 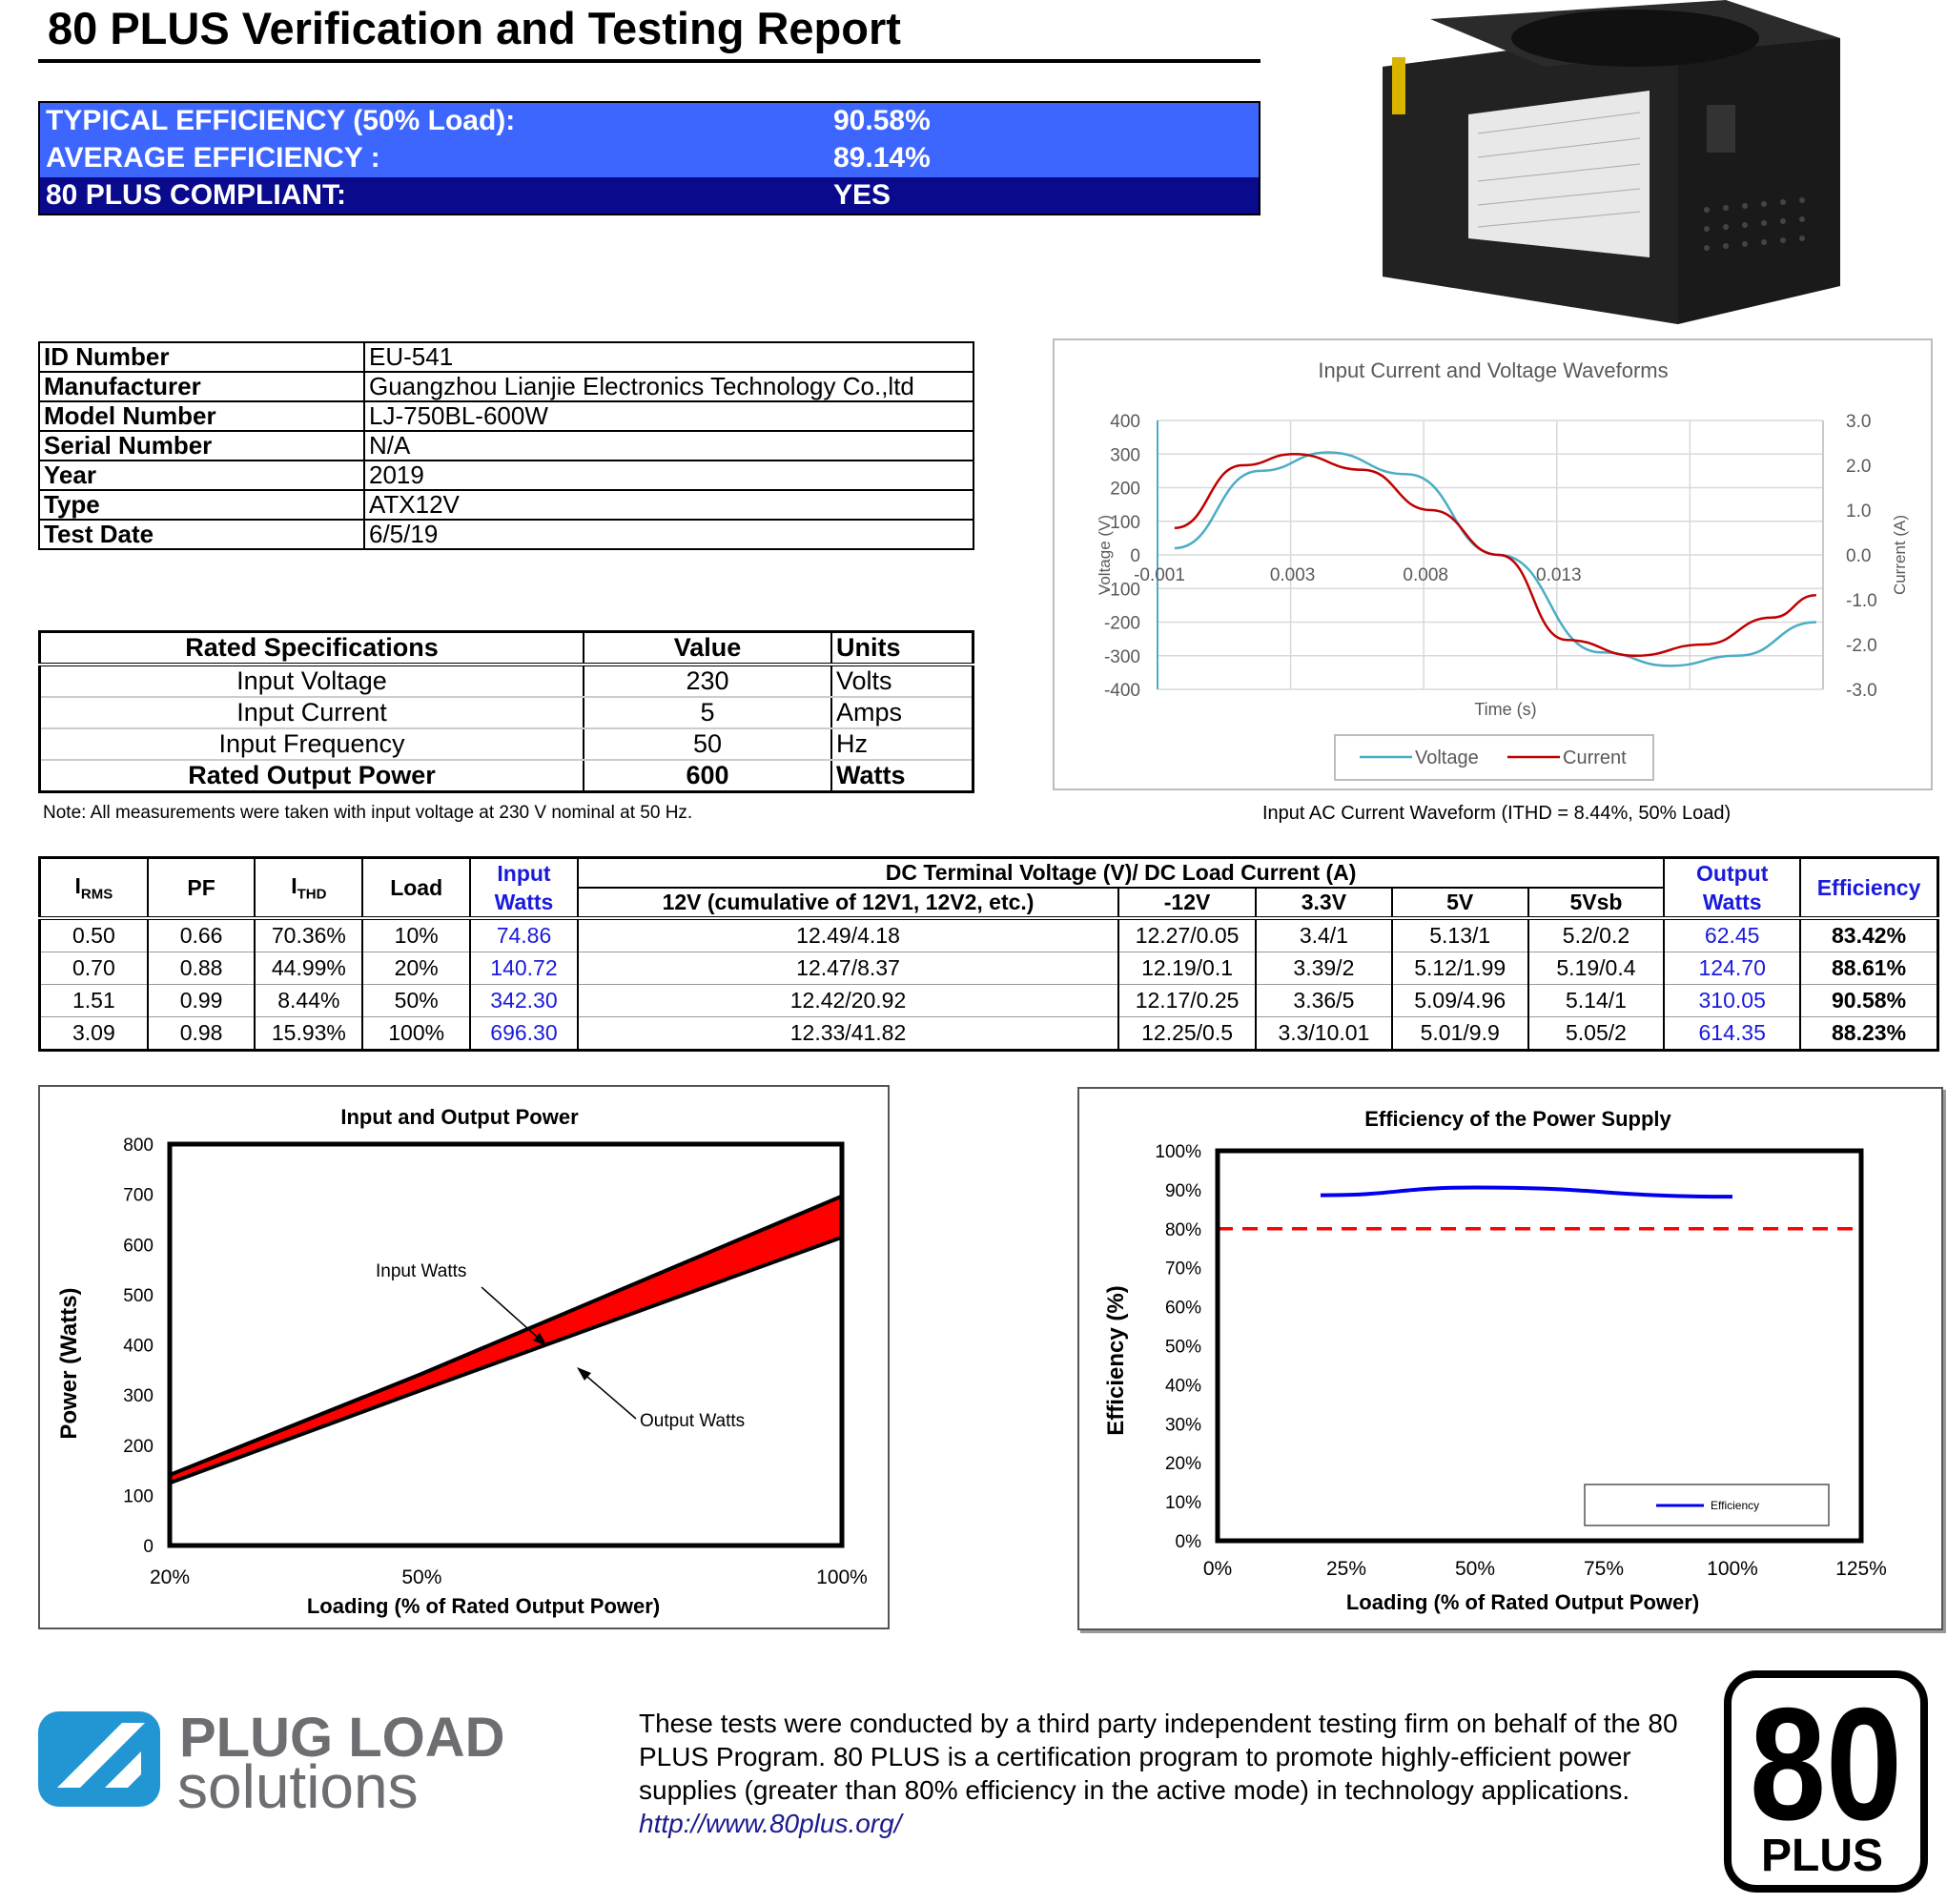 What do you see at coordinates (201, 476) in the screenshot?
I see `year-key: Year` at bounding box center [201, 476].